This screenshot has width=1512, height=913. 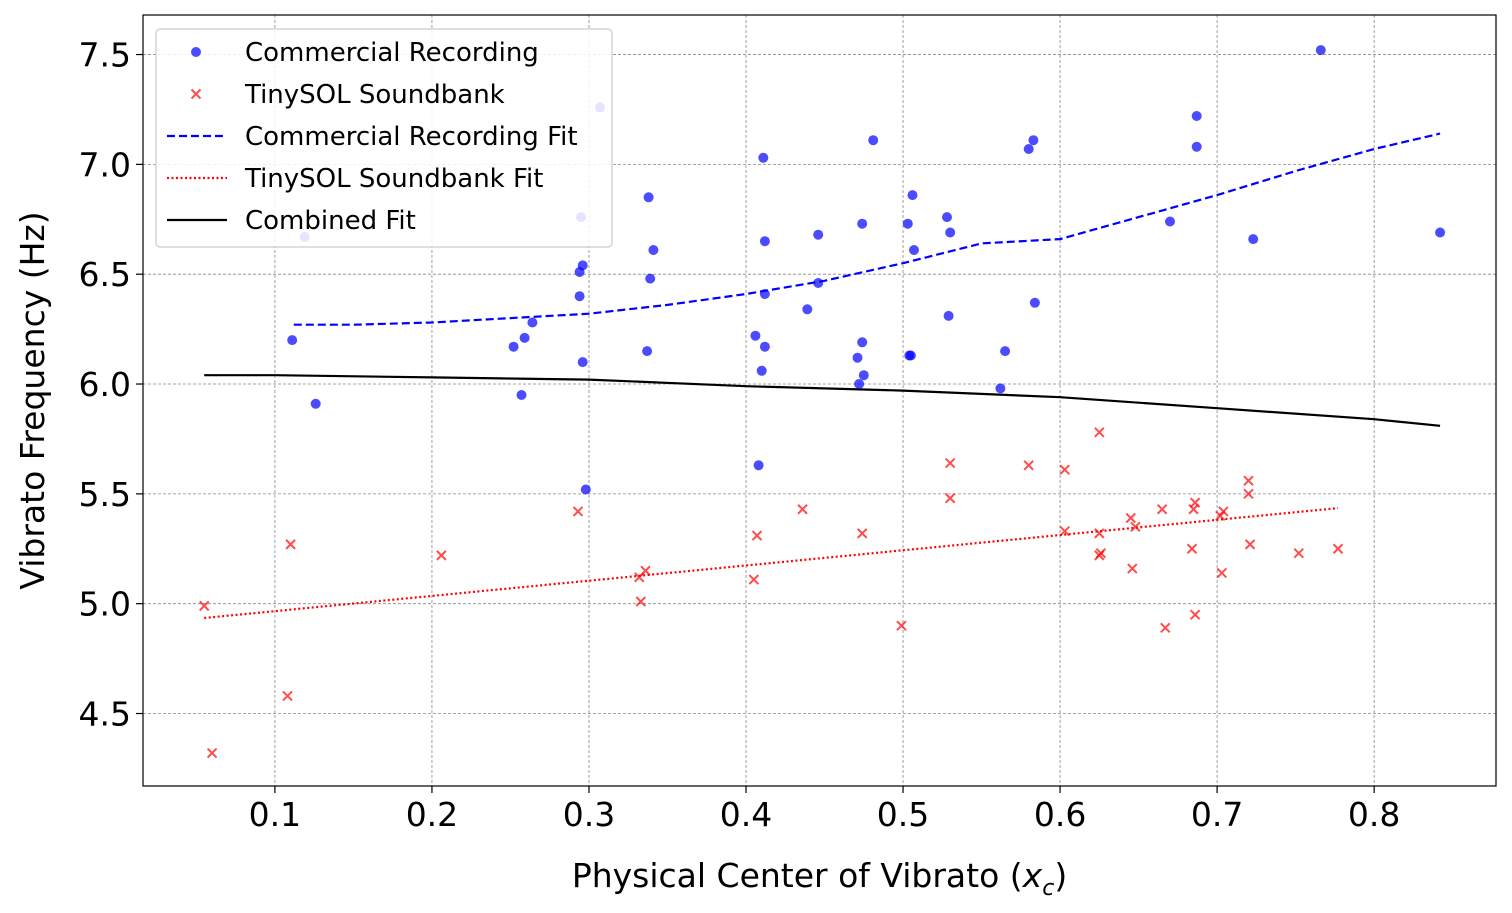 What do you see at coordinates (411, 137) in the screenshot?
I see `legend-label: Commercial Recording Fit` at bounding box center [411, 137].